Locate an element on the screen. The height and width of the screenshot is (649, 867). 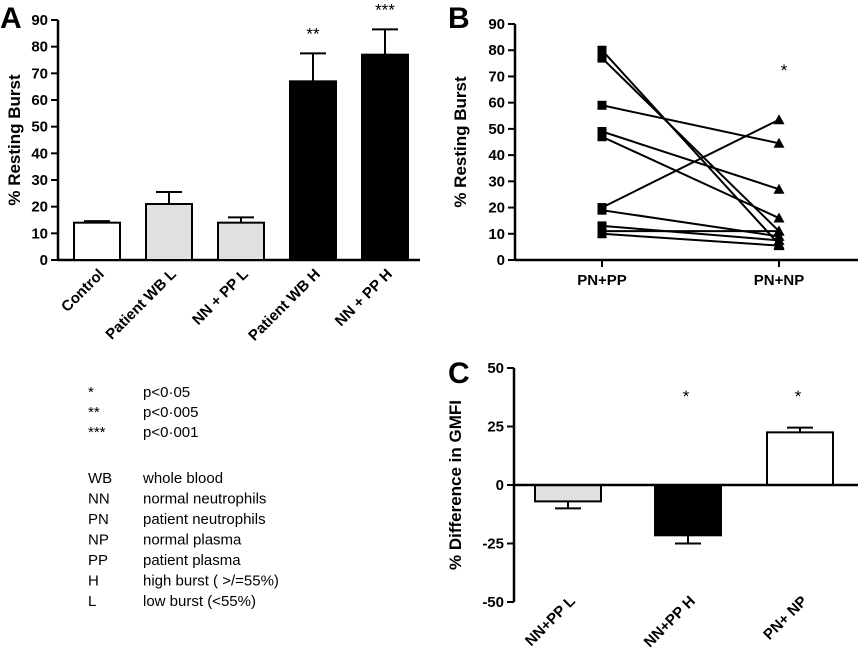
legend-abbreviation: L is located at coordinates (92, 601).